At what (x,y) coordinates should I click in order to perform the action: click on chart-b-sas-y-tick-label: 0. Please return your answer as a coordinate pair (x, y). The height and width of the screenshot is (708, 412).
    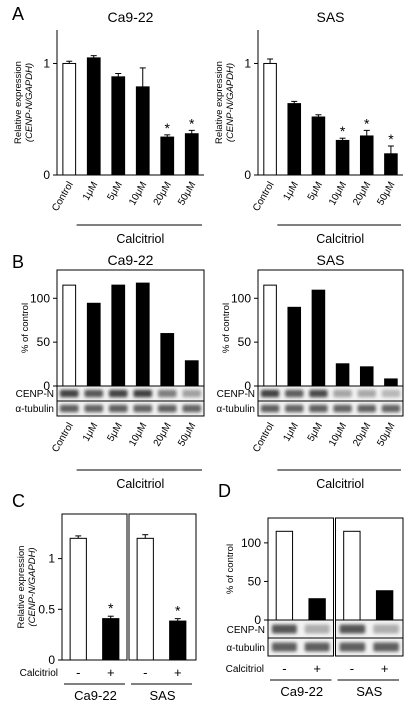
    Looking at the image, I should click on (247, 386).